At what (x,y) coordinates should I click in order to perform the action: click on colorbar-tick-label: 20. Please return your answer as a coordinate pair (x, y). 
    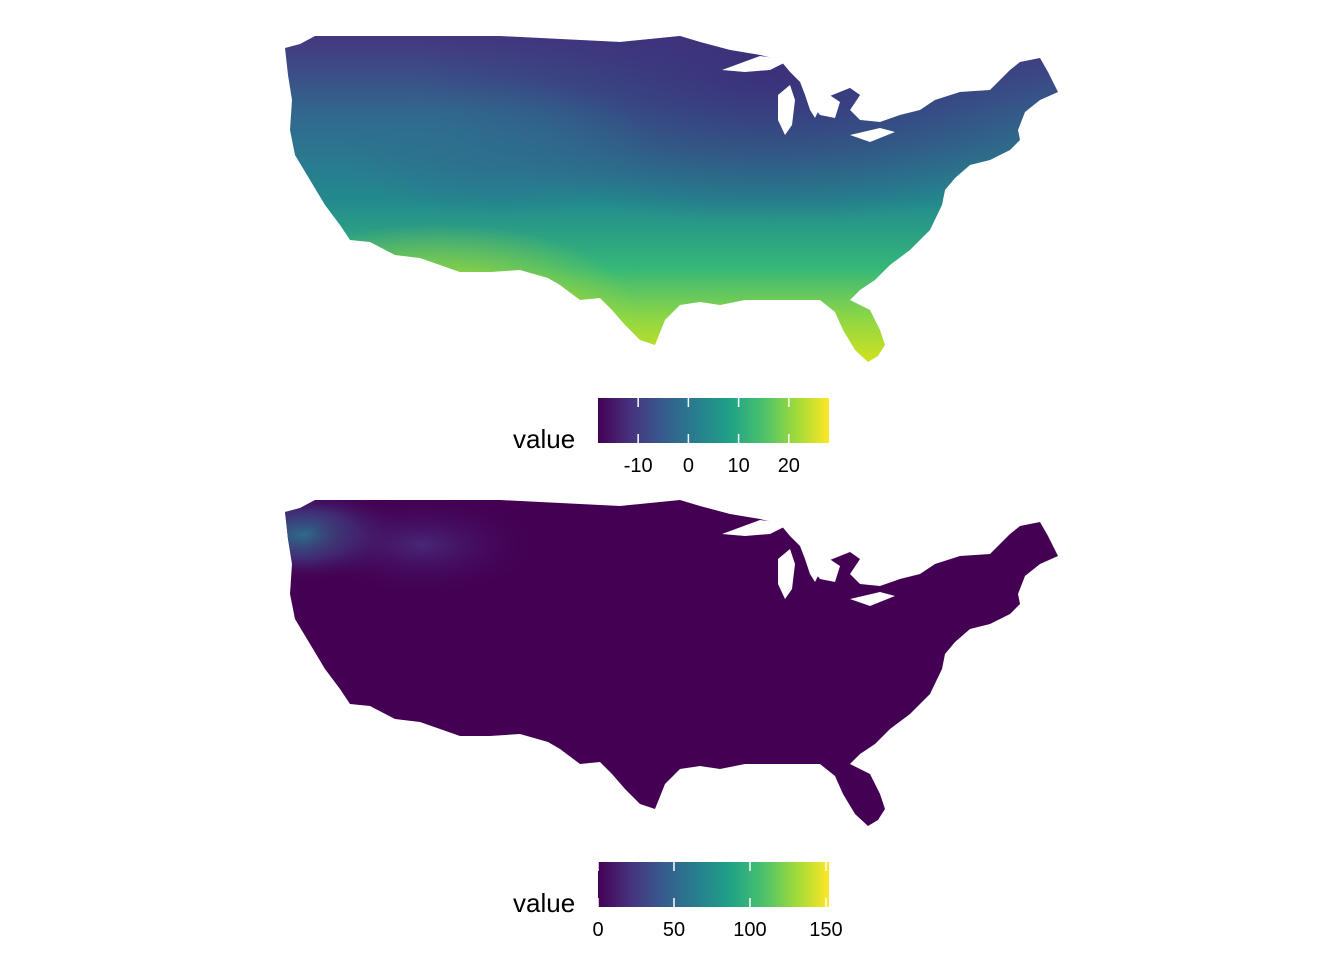
    Looking at the image, I should click on (788, 466).